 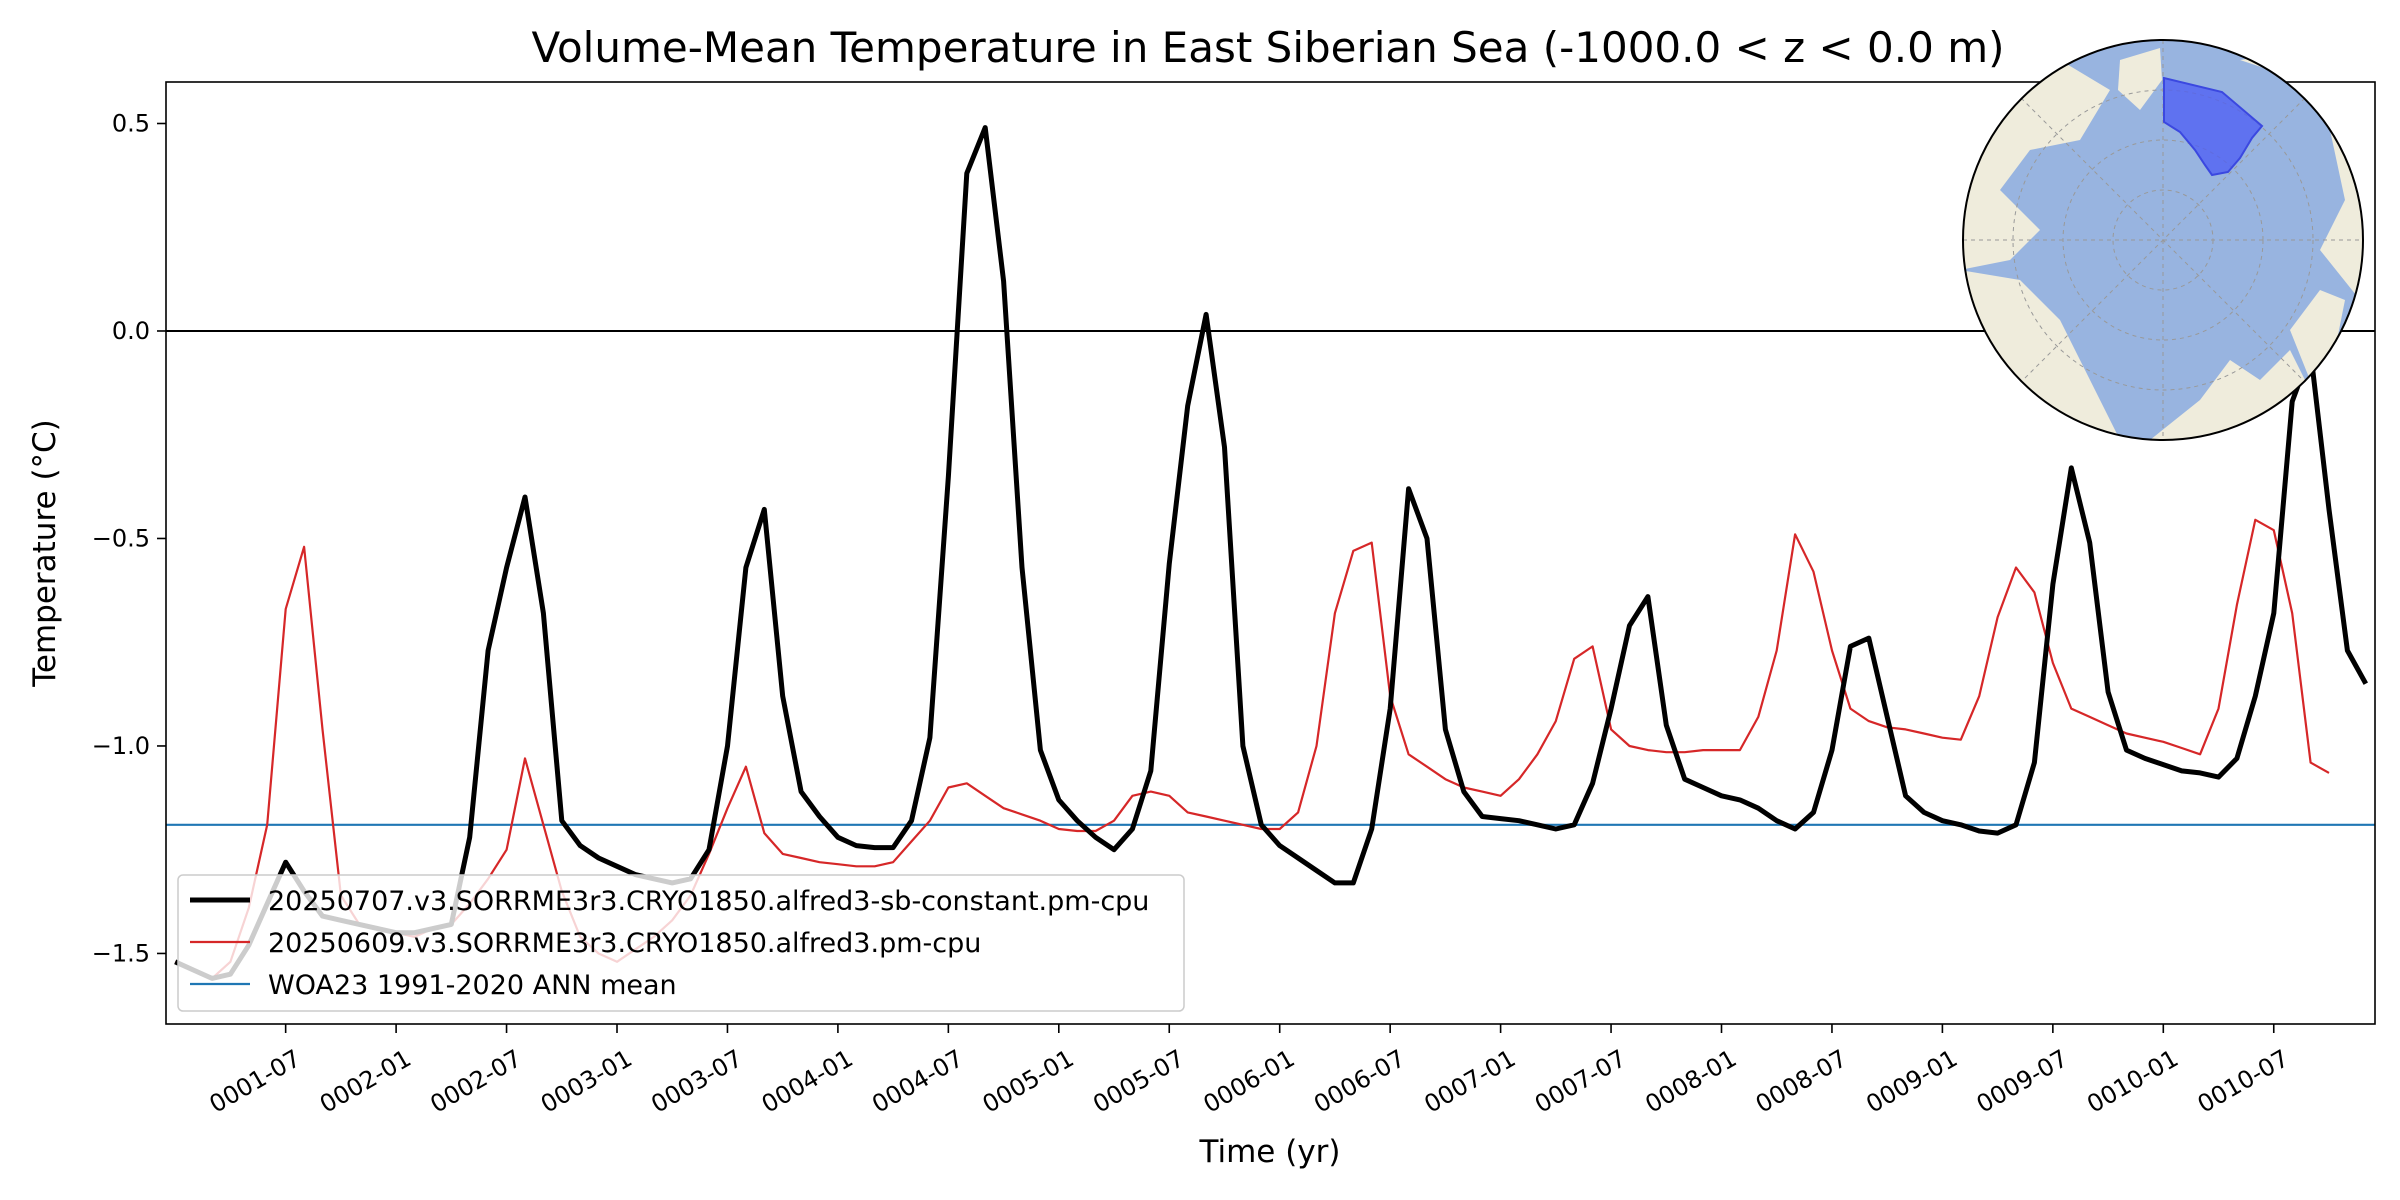 I want to click on legend-box, so click(x=681, y=943).